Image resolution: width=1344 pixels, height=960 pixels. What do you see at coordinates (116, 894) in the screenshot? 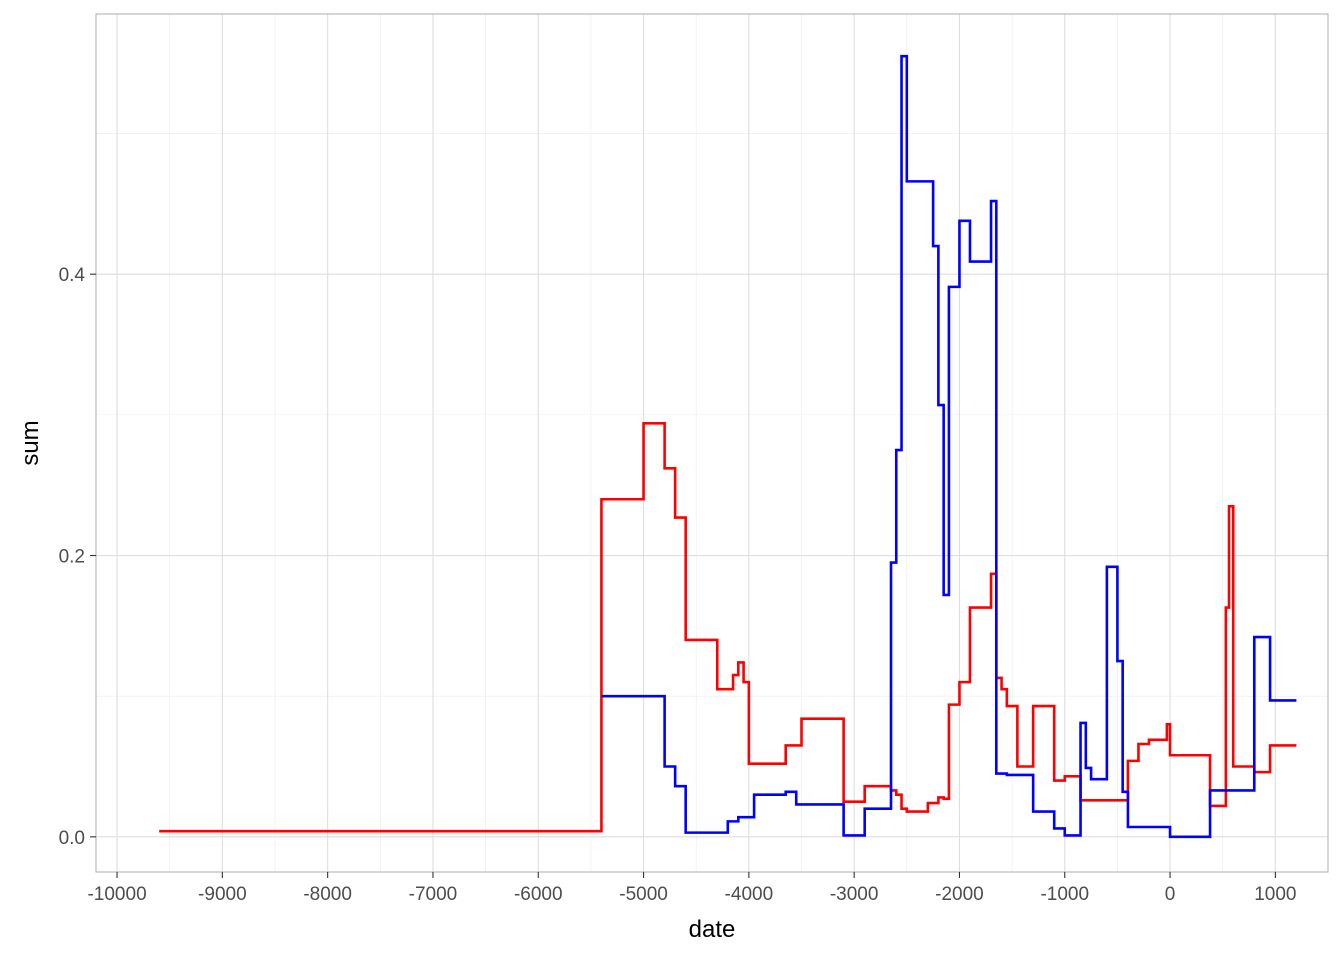
I see `x-tick-label: -10000` at bounding box center [116, 894].